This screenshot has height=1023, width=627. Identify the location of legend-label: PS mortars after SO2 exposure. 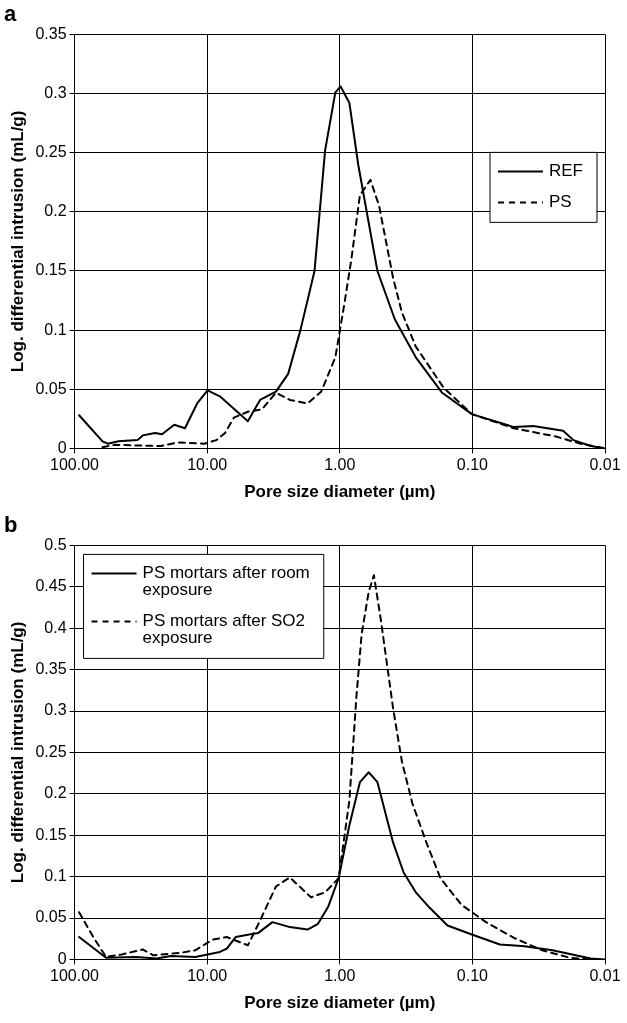
(224, 628).